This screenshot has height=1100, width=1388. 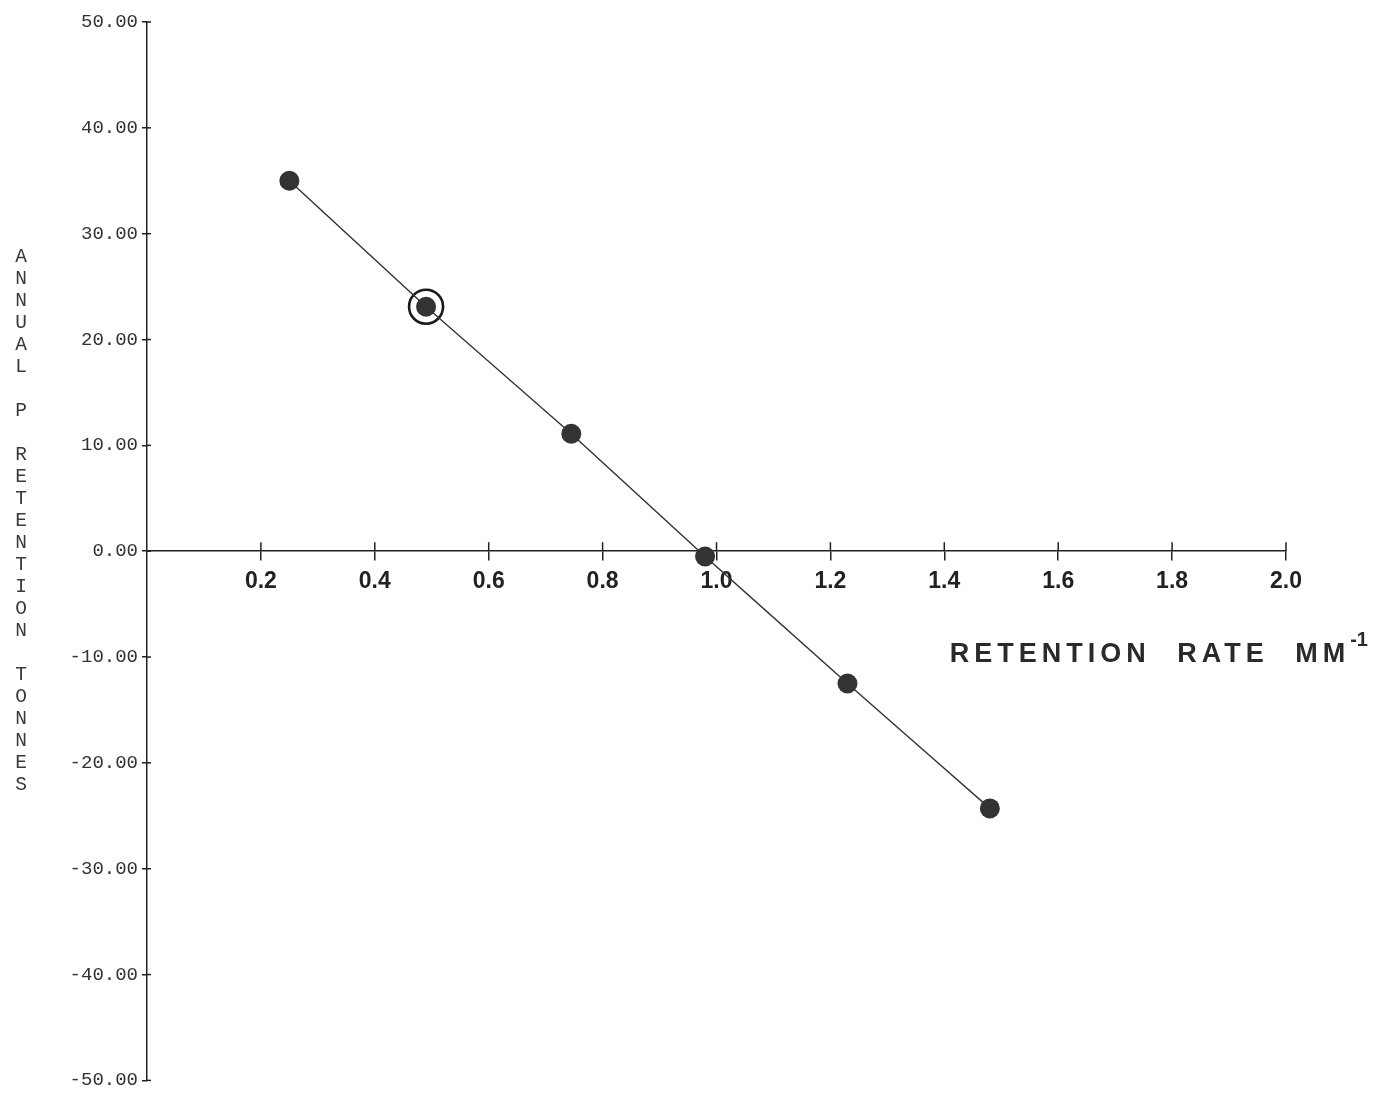 I want to click on x-tick-label: 1.0, so click(x=716, y=580).